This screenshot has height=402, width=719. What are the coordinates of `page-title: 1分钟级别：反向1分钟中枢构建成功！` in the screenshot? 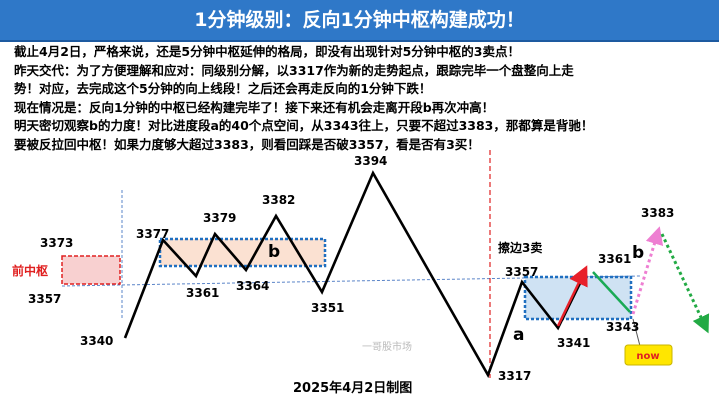 It's located at (359, 20).